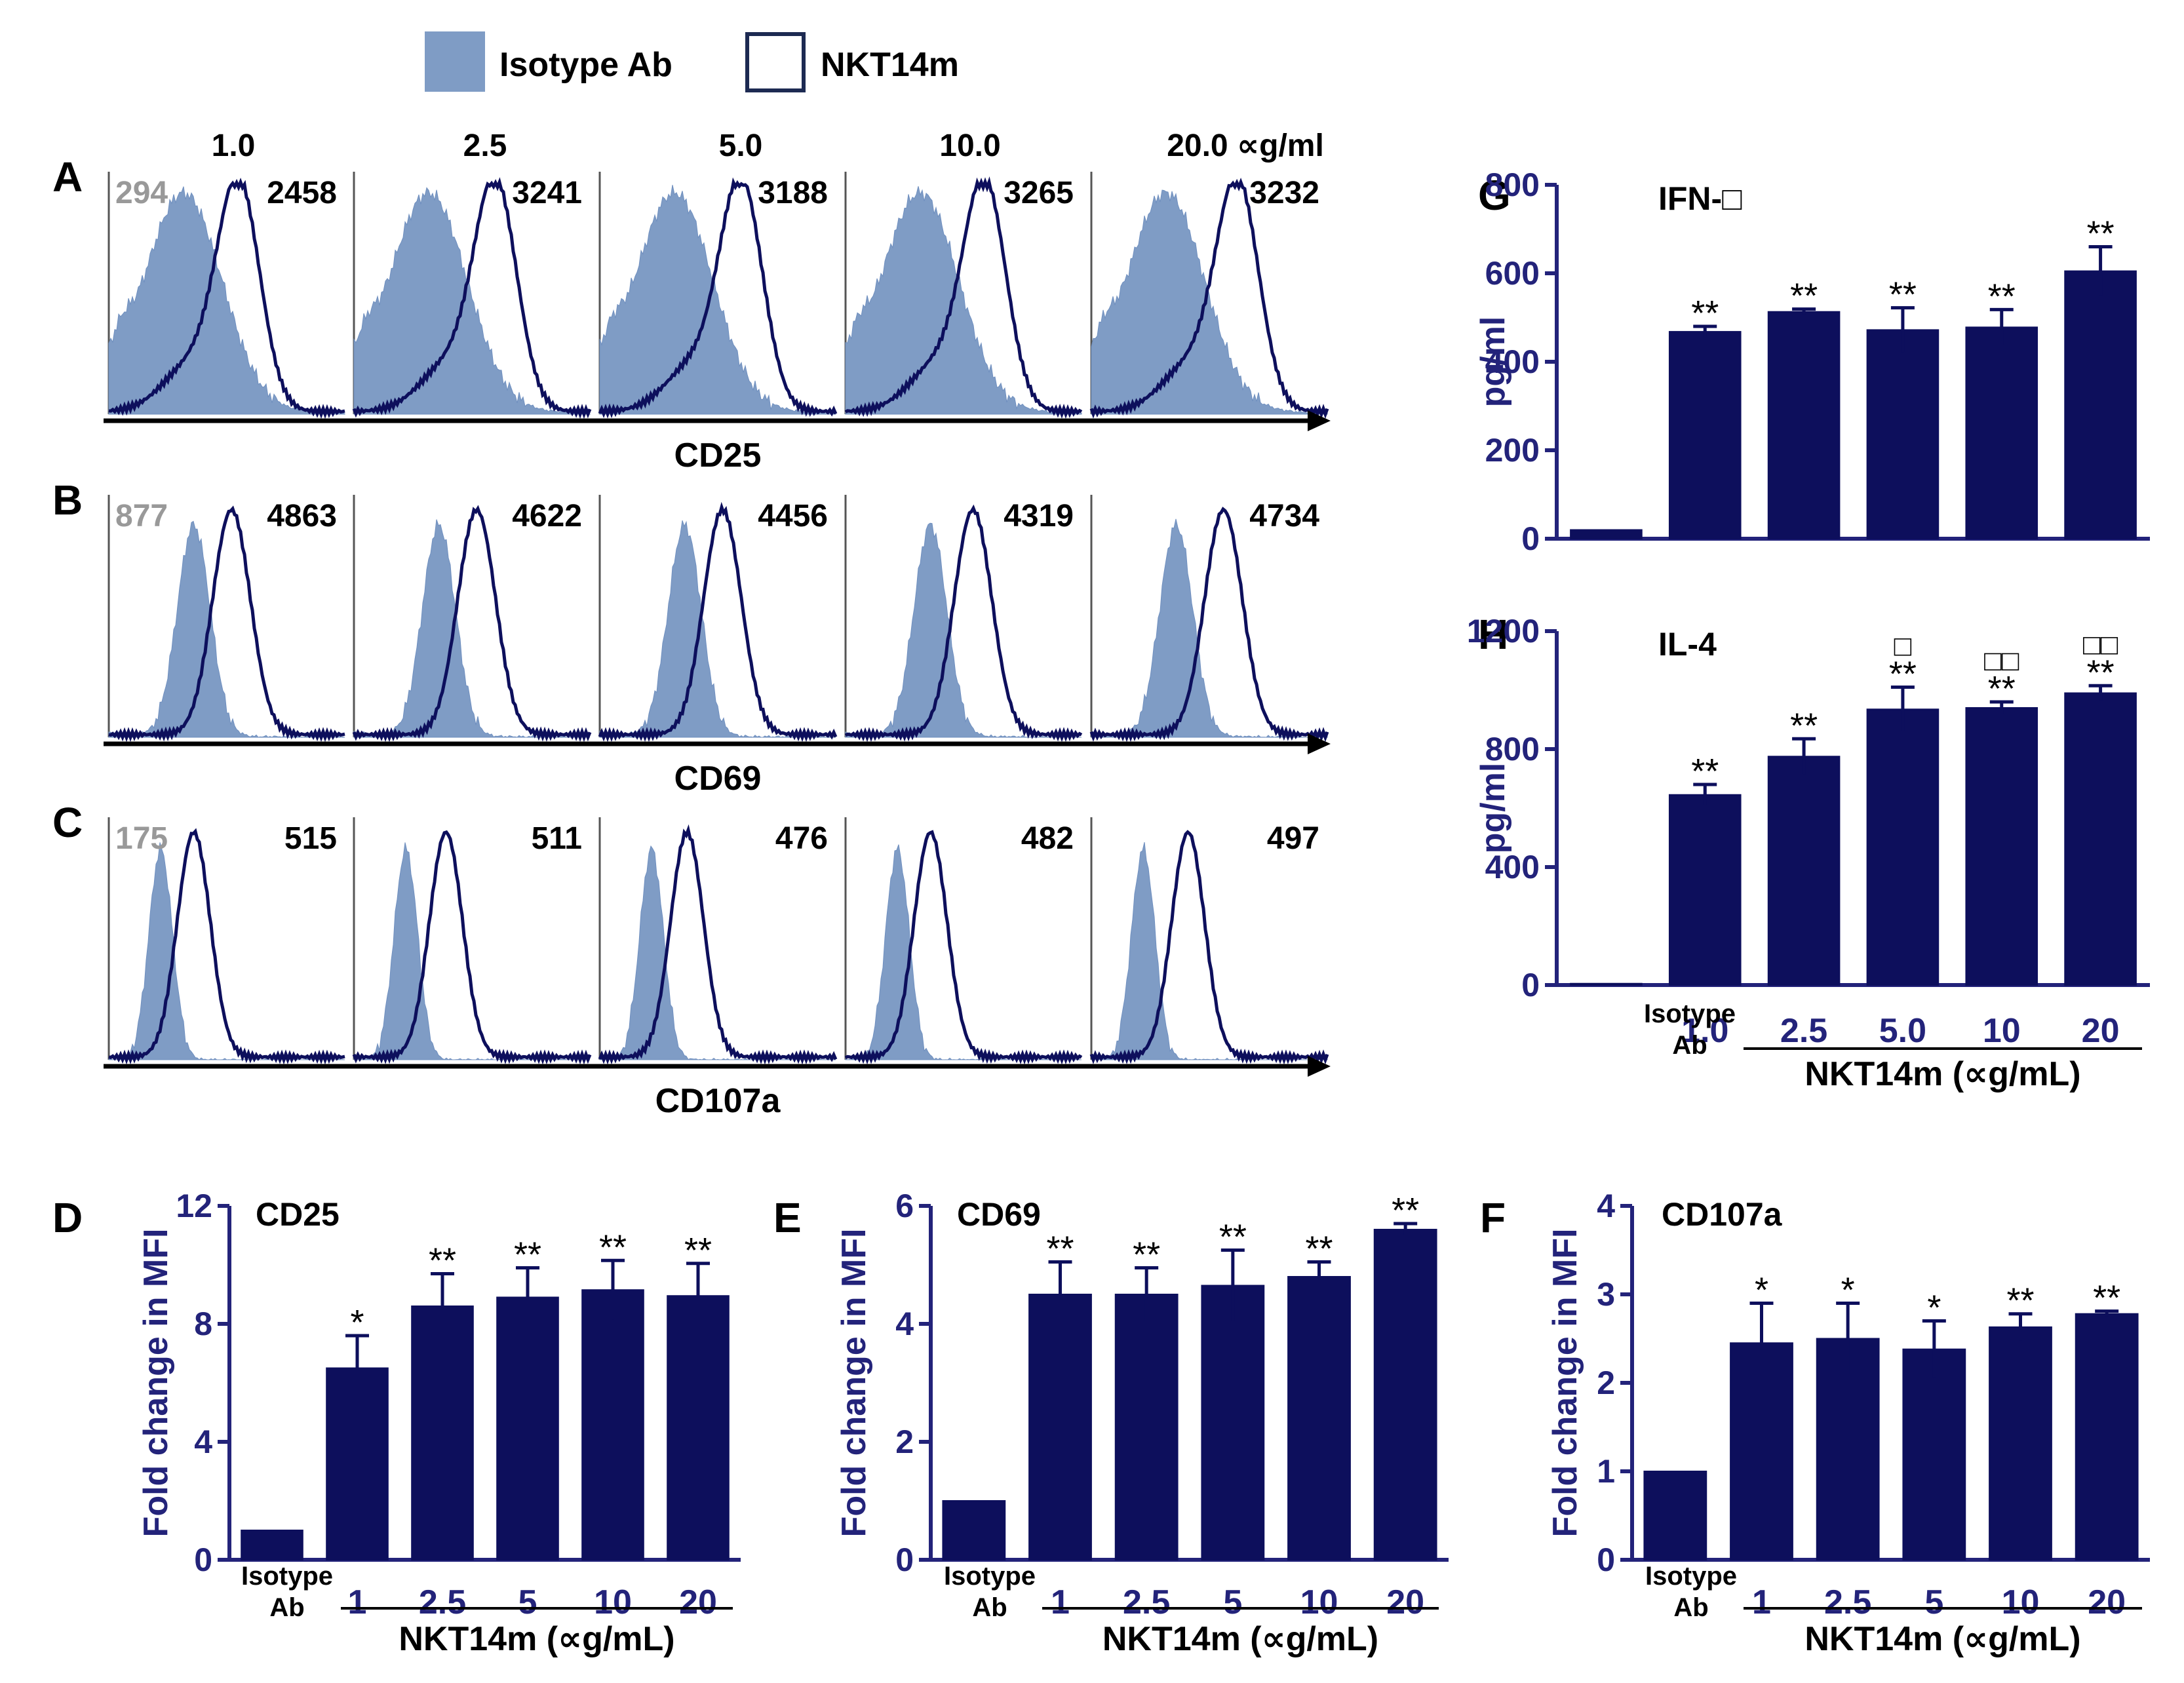 The width and height of the screenshot is (2184, 1683). Describe the element at coordinates (1047, 839) in the screenshot. I see `nkt14m-mfi-value: 482` at that location.